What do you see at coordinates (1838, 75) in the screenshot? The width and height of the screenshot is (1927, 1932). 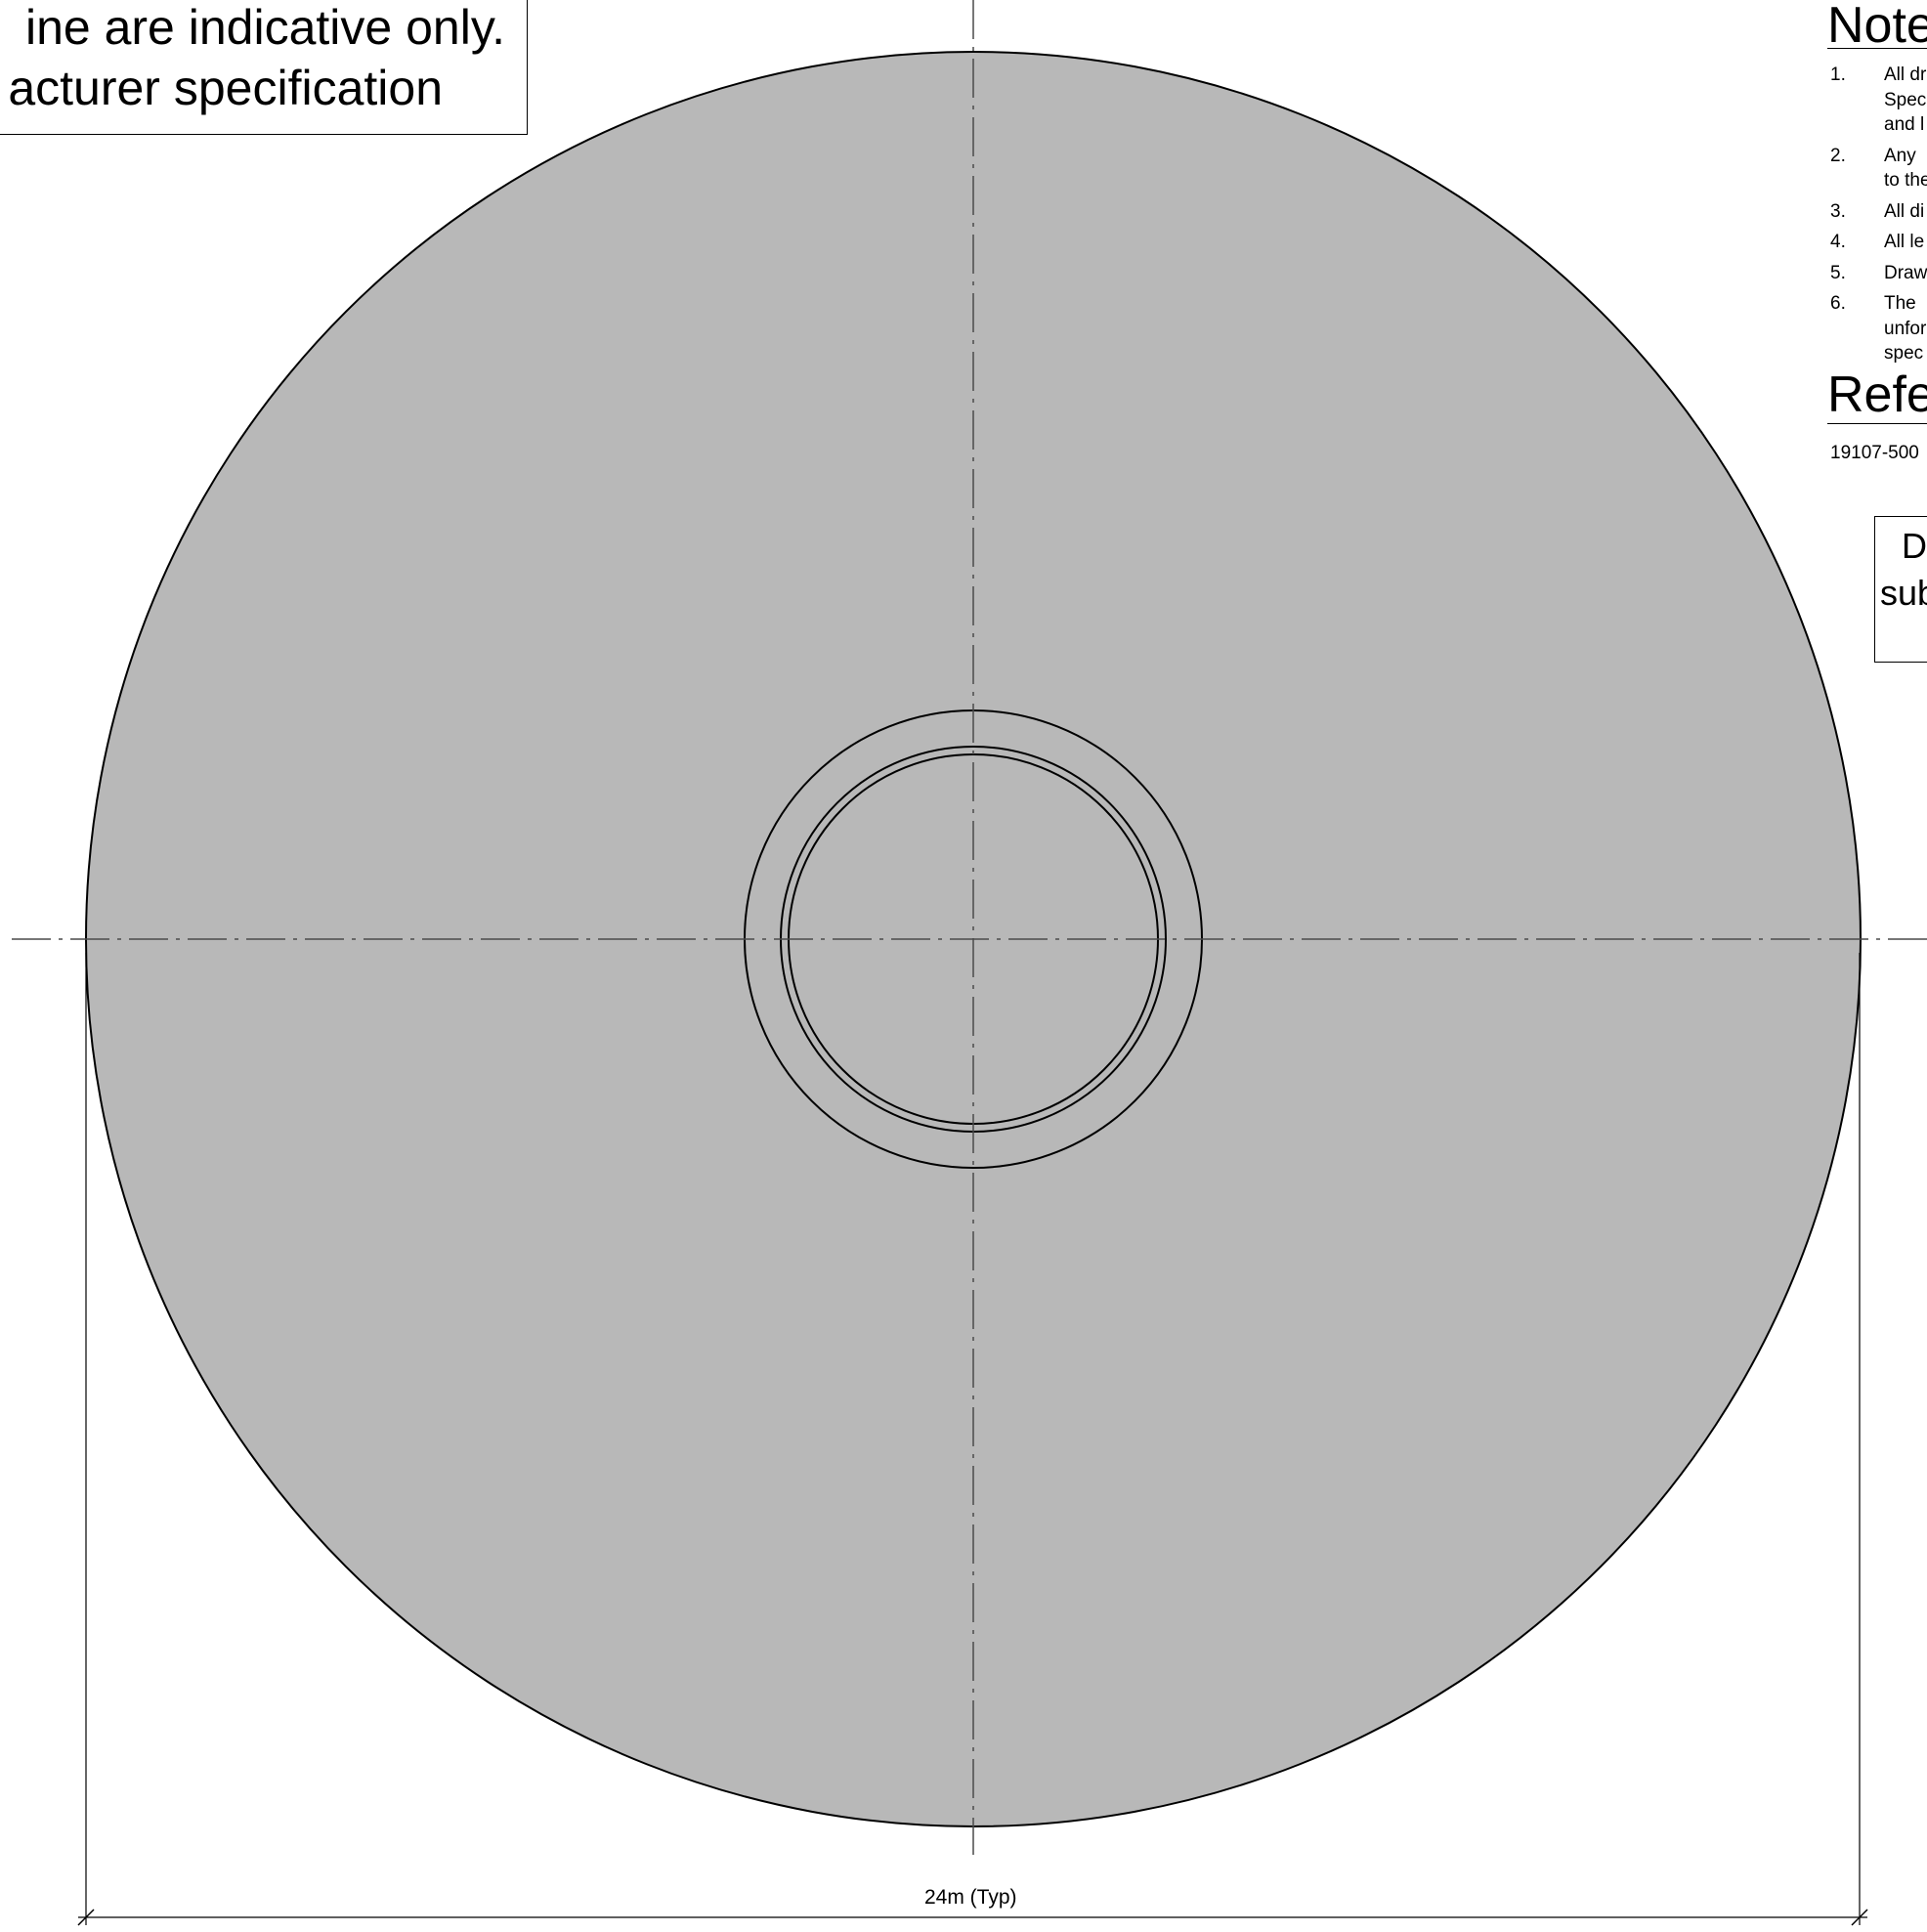 I see `note-number: 1.` at bounding box center [1838, 75].